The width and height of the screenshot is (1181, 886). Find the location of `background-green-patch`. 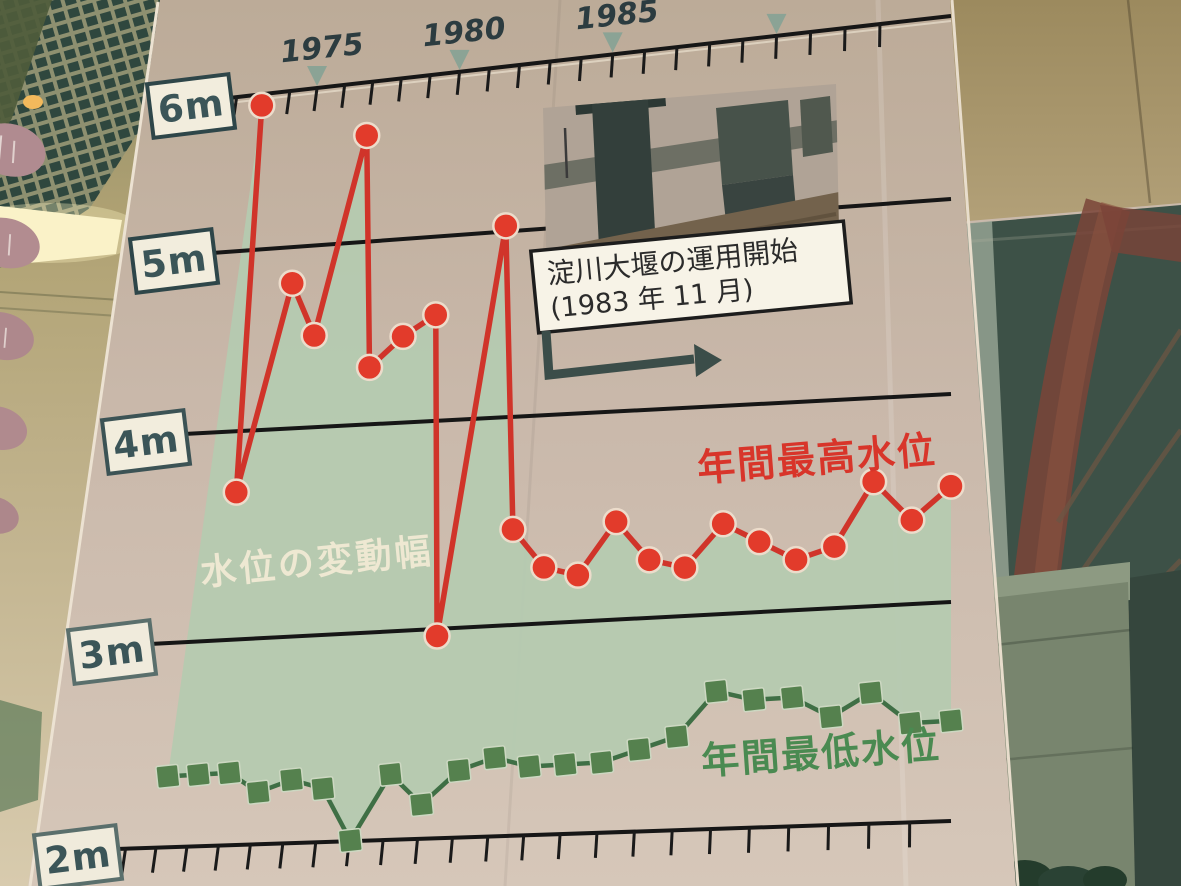

background-green-patch is located at coordinates (21, 756).